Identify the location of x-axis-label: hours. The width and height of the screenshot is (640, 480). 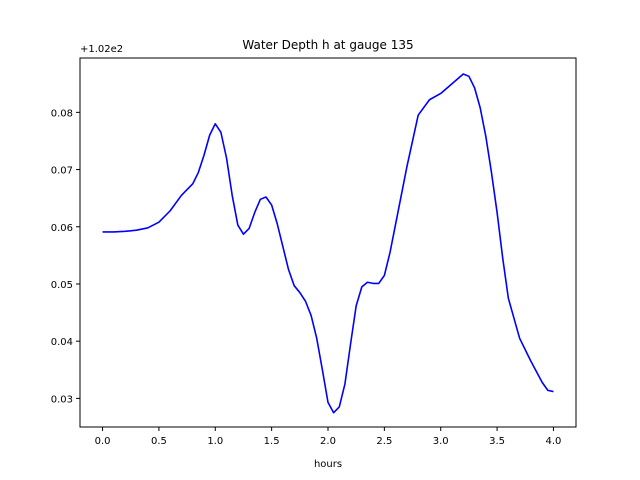
(328, 464).